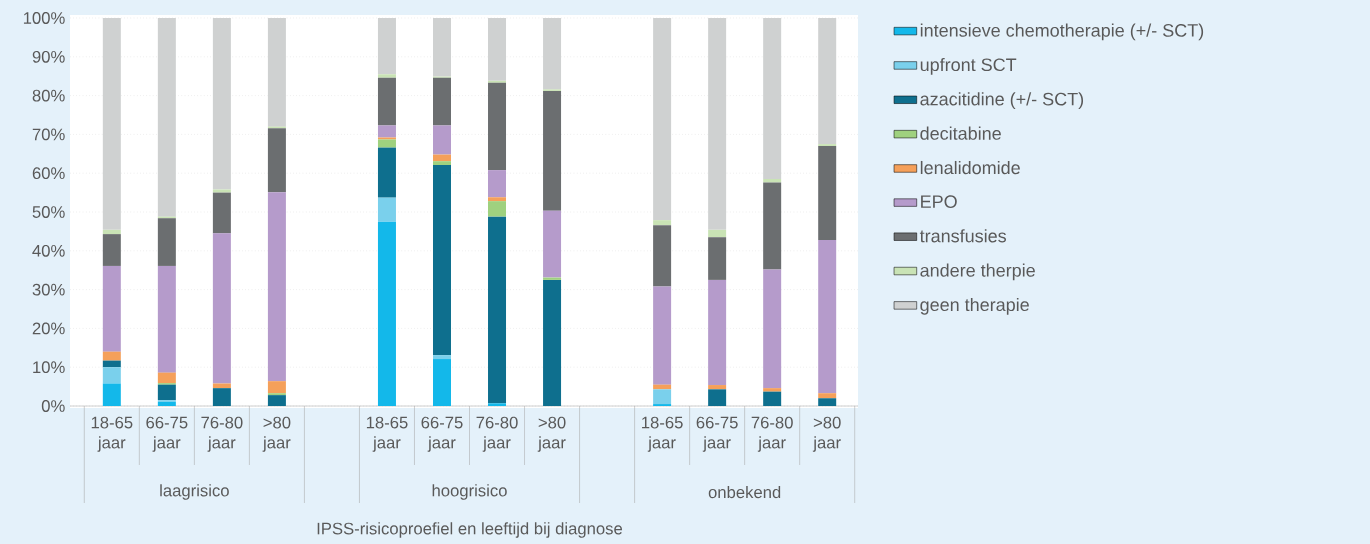  Describe the element at coordinates (974, 306) in the screenshot. I see `legend-label: geen therapie` at that location.